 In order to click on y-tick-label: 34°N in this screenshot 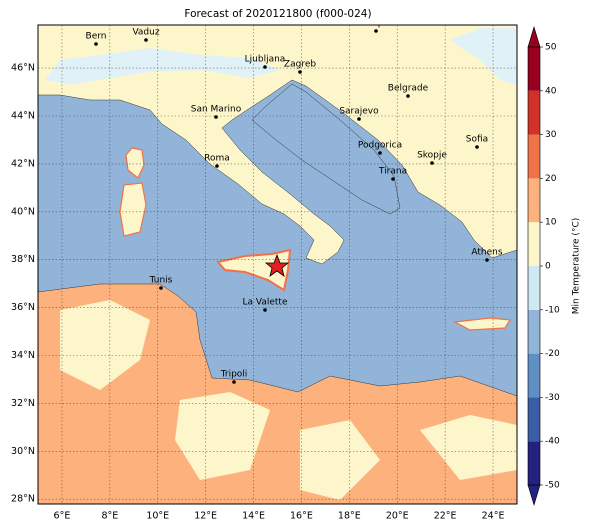, I will do `click(23, 355)`.